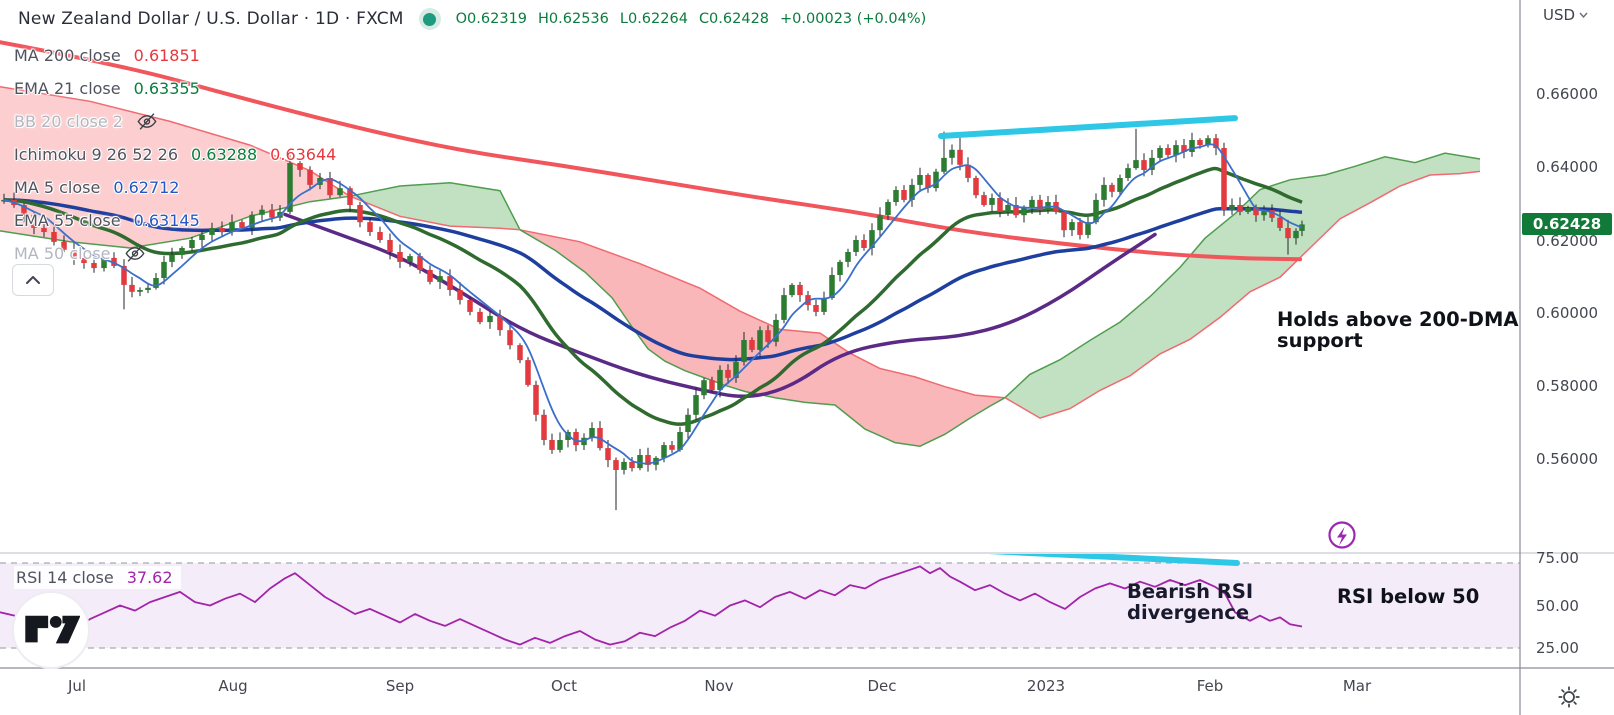 This screenshot has height=715, width=1614. What do you see at coordinates (1567, 167) in the screenshot?
I see `price-tick-label: 0.64000` at bounding box center [1567, 167].